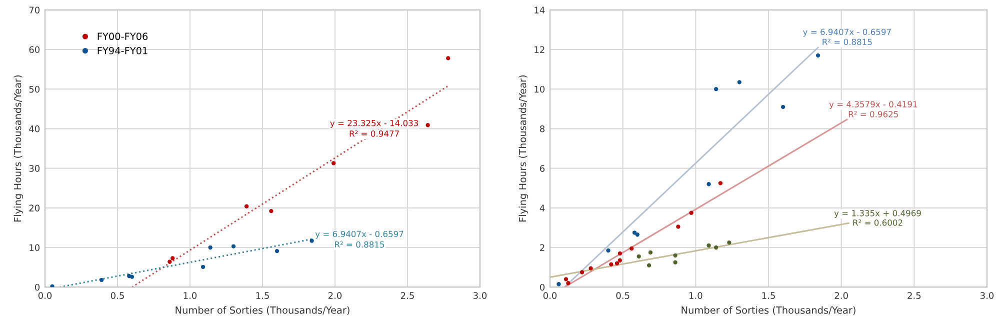 The width and height of the screenshot is (1000, 330). What do you see at coordinates (34, 10) in the screenshot?
I see `y-tick-label: 70` at bounding box center [34, 10].